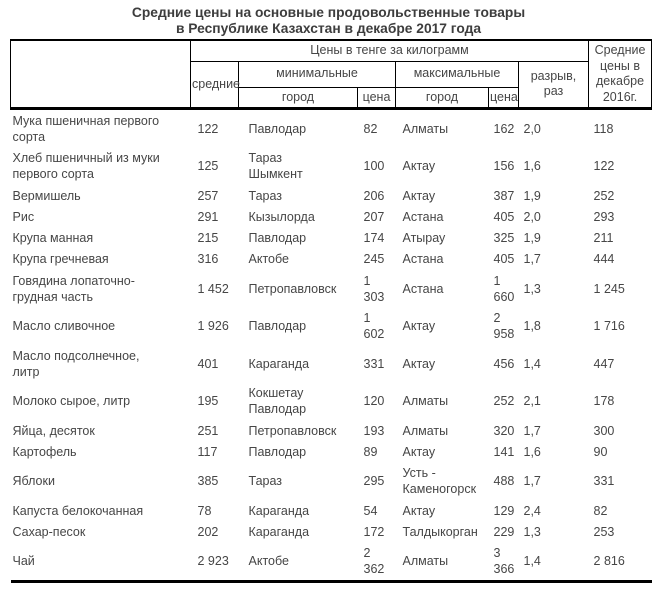  Describe the element at coordinates (504, 401) in the screenshot. I see `cell-max-price: 252` at that location.